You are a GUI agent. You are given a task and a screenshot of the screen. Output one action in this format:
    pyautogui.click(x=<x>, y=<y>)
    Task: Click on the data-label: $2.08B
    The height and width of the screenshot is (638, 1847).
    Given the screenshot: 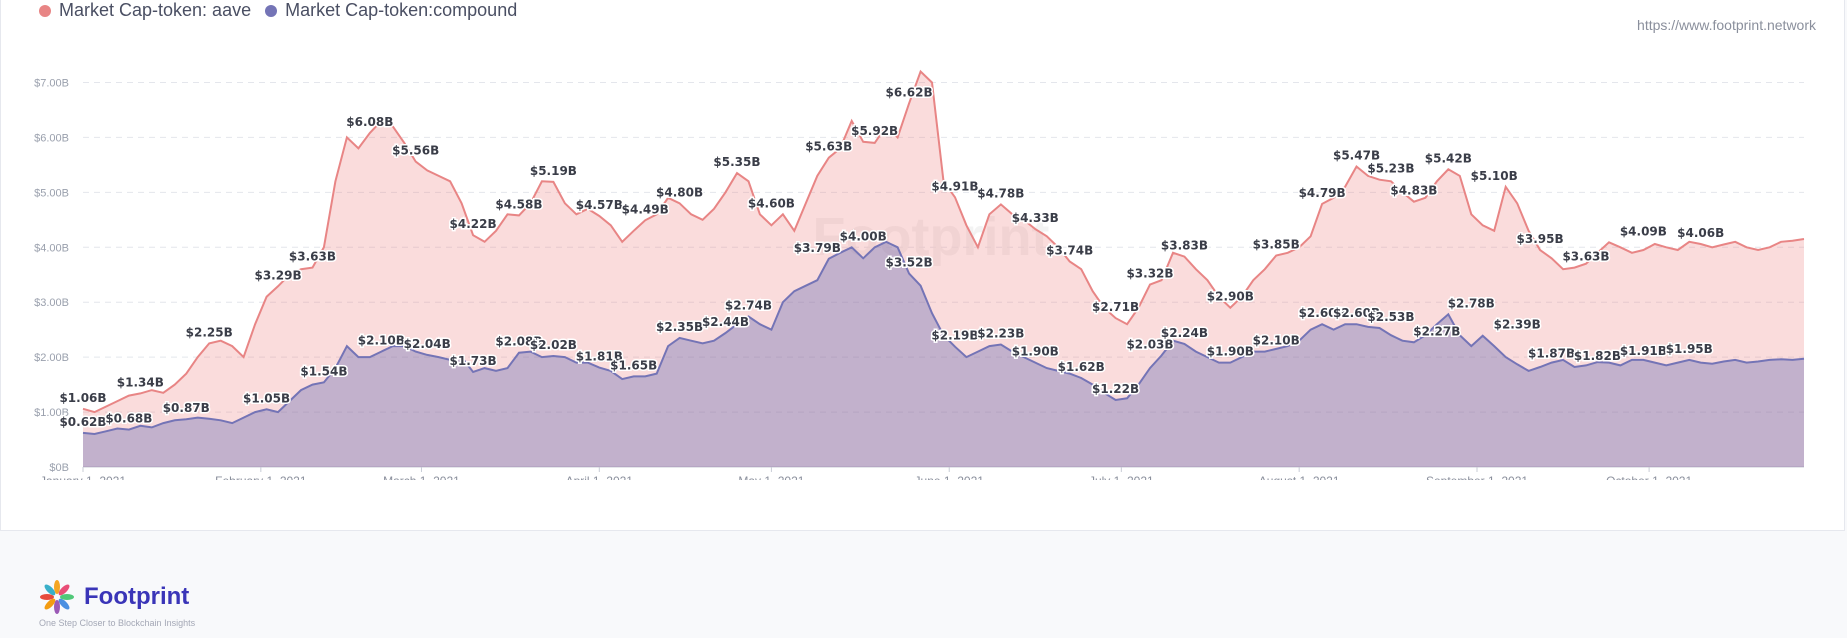 What is the action you would take?
    pyautogui.click(x=518, y=342)
    